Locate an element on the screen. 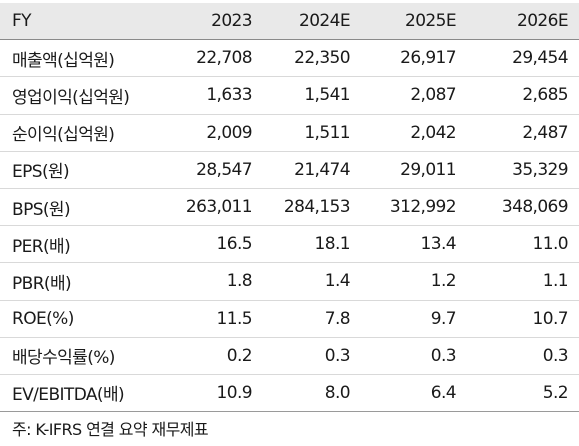 The width and height of the screenshot is (579, 446). table-cell: 2,685 is located at coordinates (545, 95).